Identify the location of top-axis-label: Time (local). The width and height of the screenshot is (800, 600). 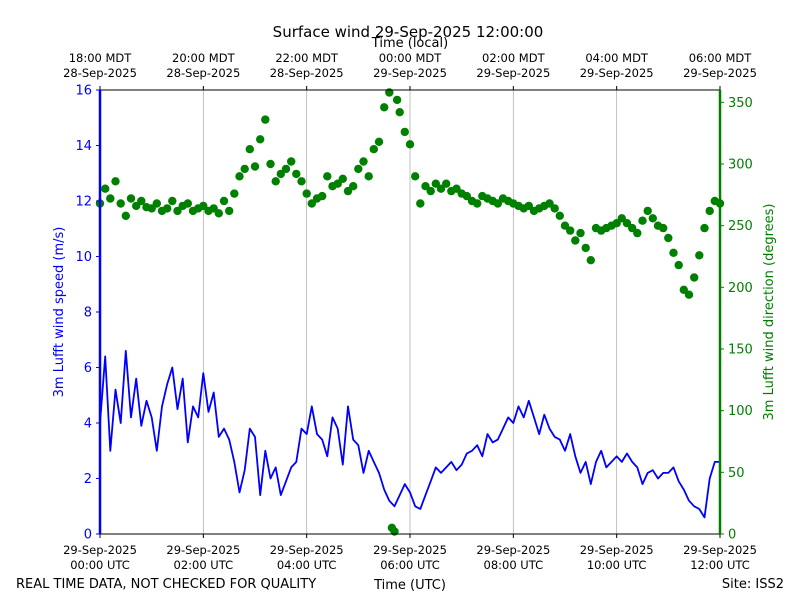
(409, 43).